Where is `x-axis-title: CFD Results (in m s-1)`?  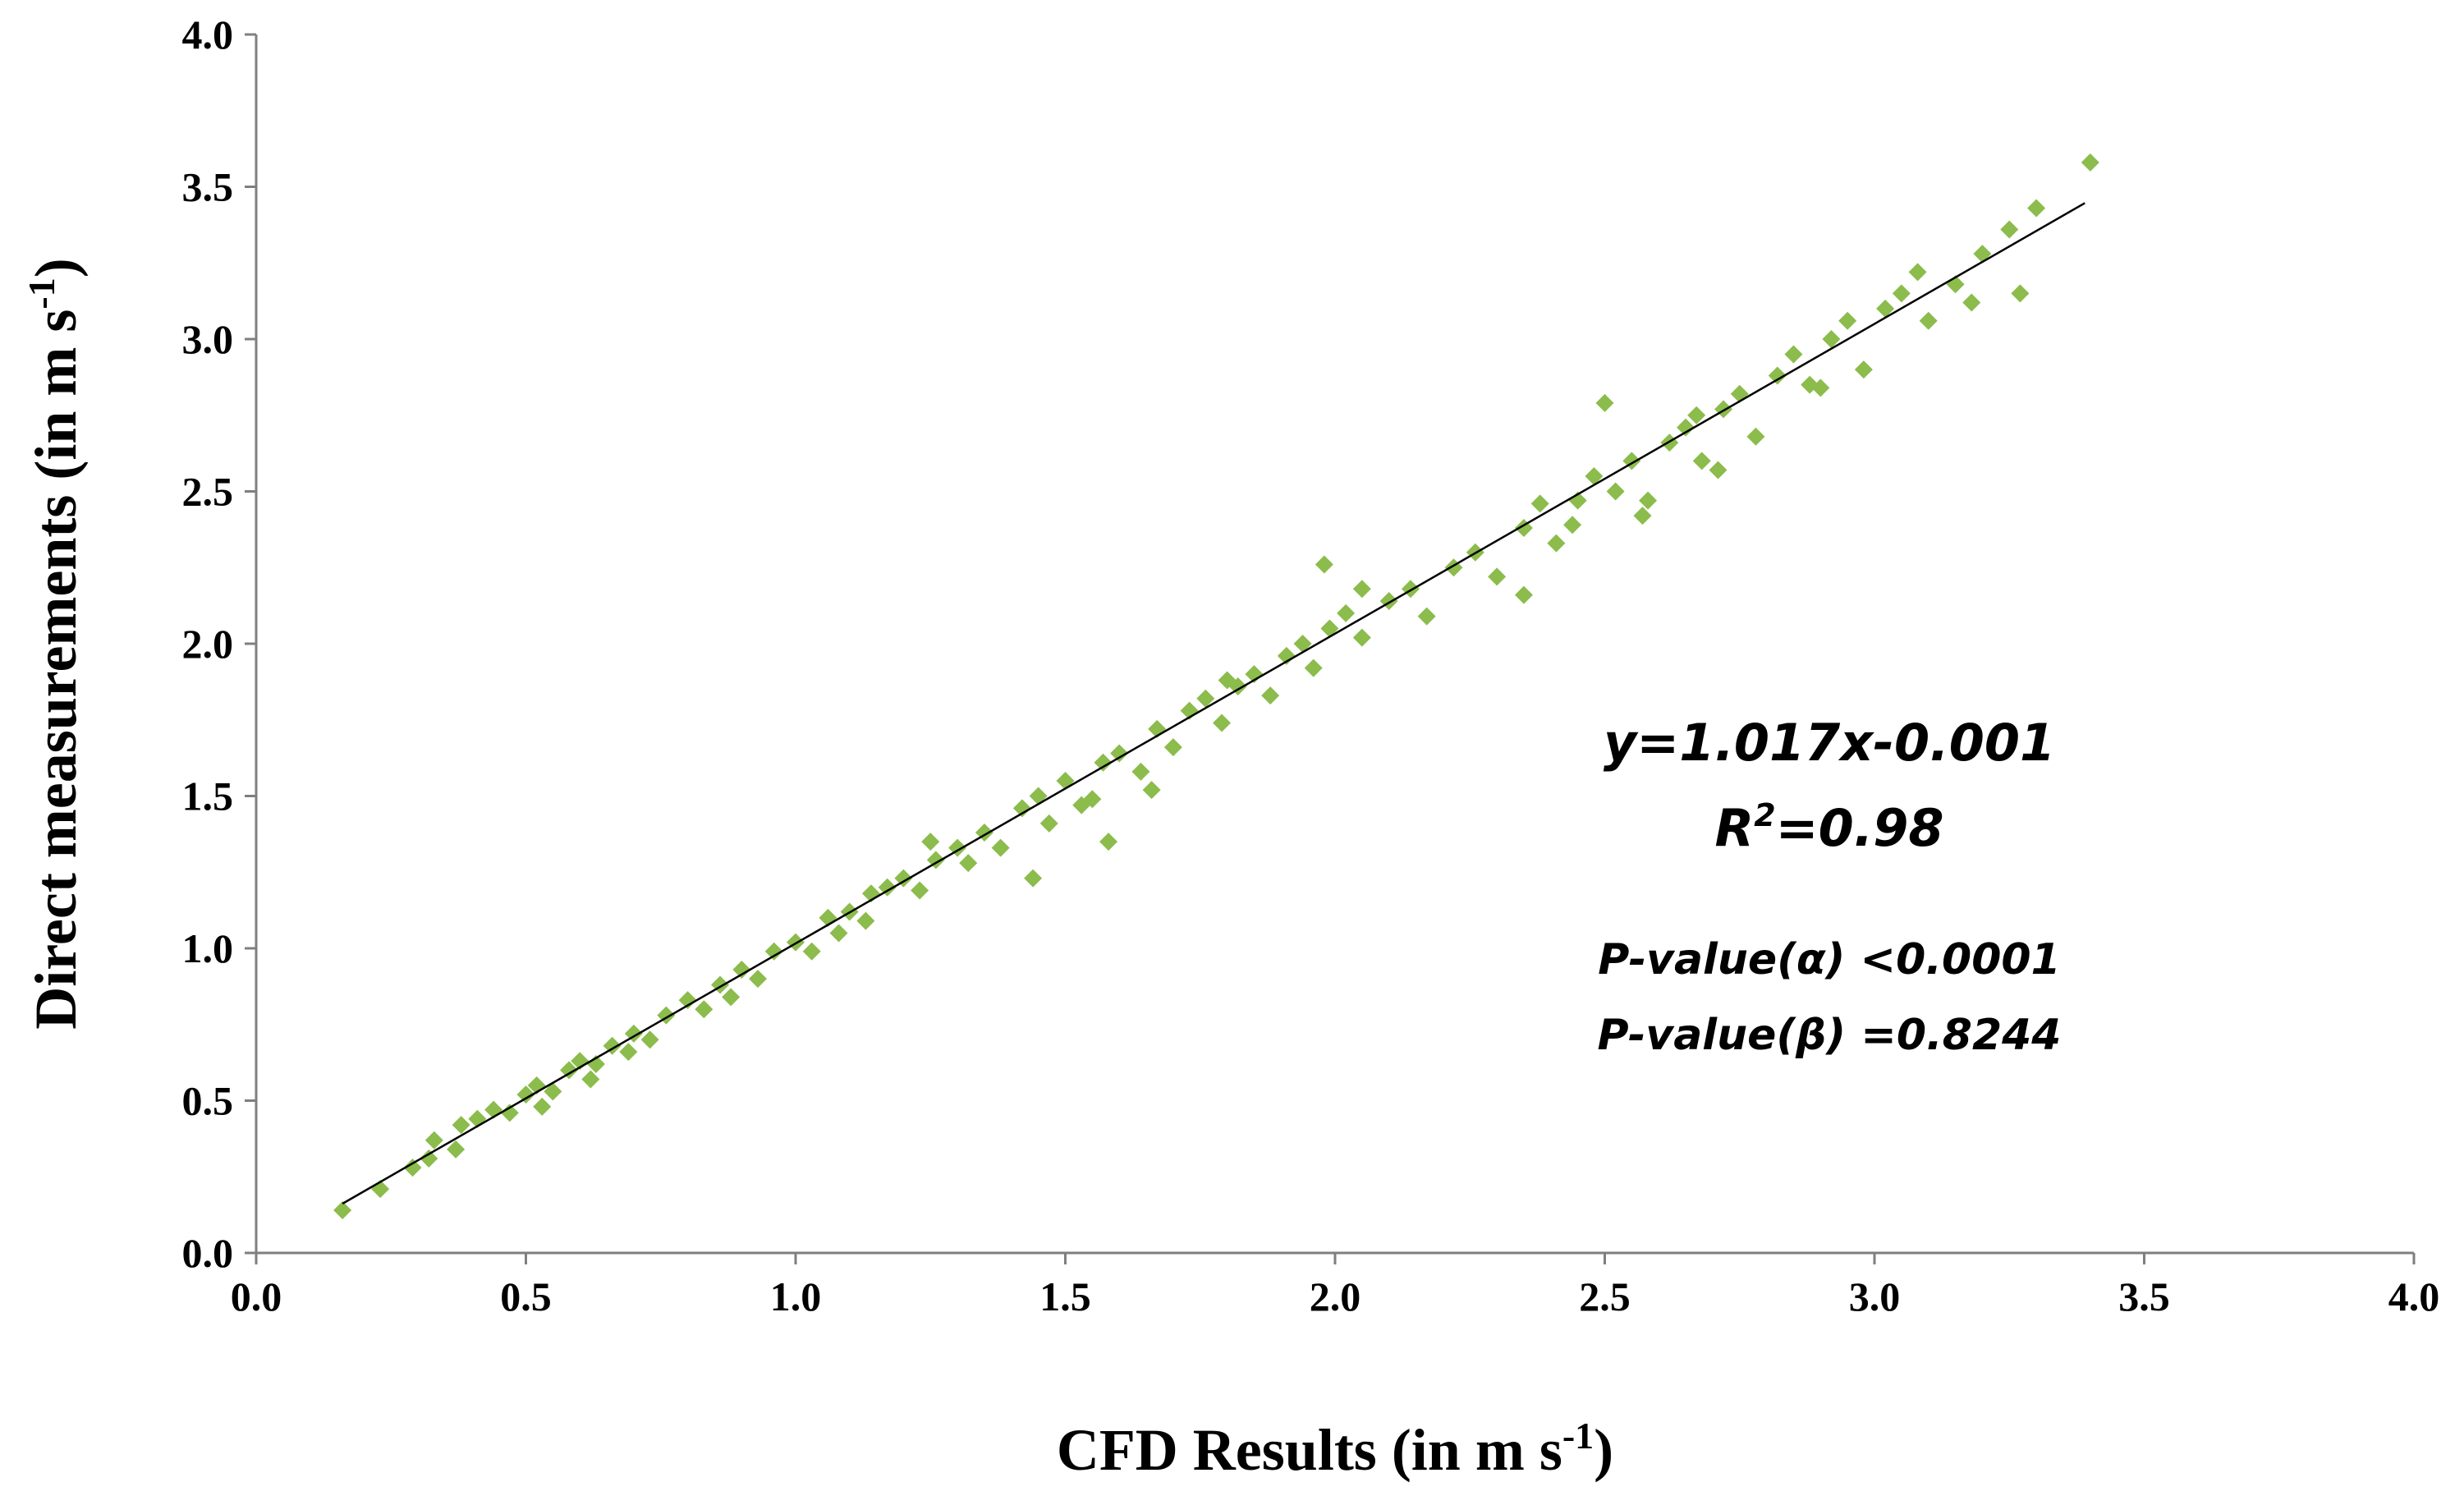 x-axis-title: CFD Results (in m s-1) is located at coordinates (1335, 1449).